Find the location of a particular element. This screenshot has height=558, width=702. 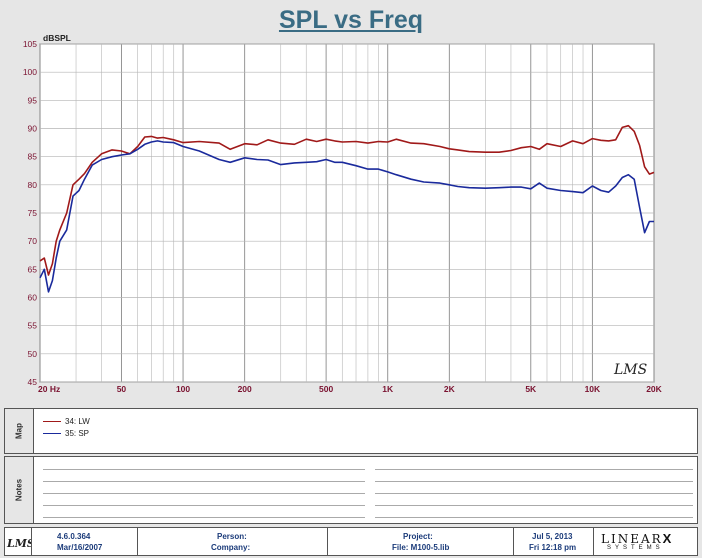

y-tick-label-85: 85 is located at coordinates (33, 157).